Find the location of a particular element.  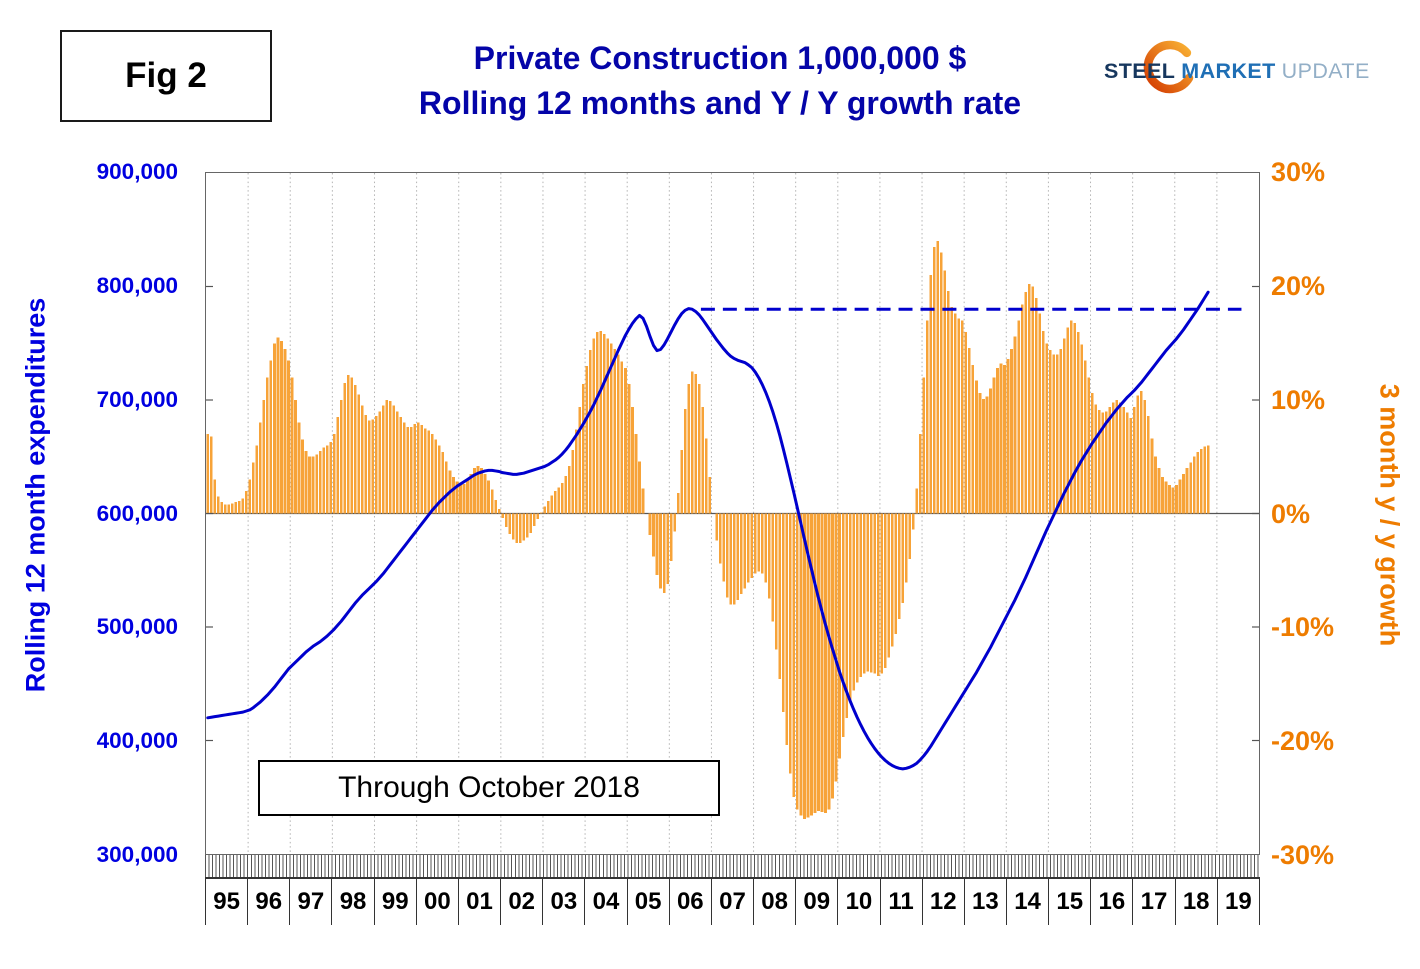

logo-word-update: UPDATE is located at coordinates (1325, 71).